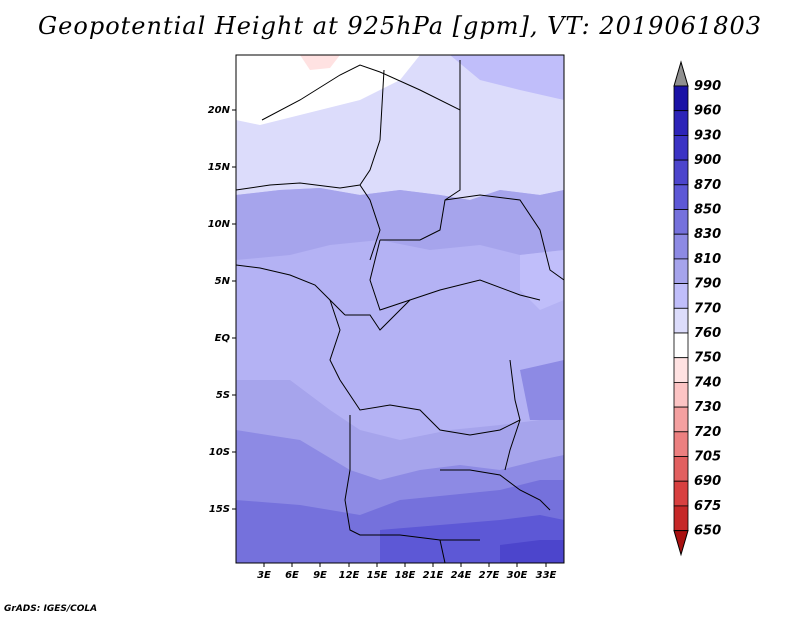 This screenshot has height=618, width=800. What do you see at coordinates (51, 609) in the screenshot?
I see `grads-credit: GrADS: IGES/COLA` at bounding box center [51, 609].